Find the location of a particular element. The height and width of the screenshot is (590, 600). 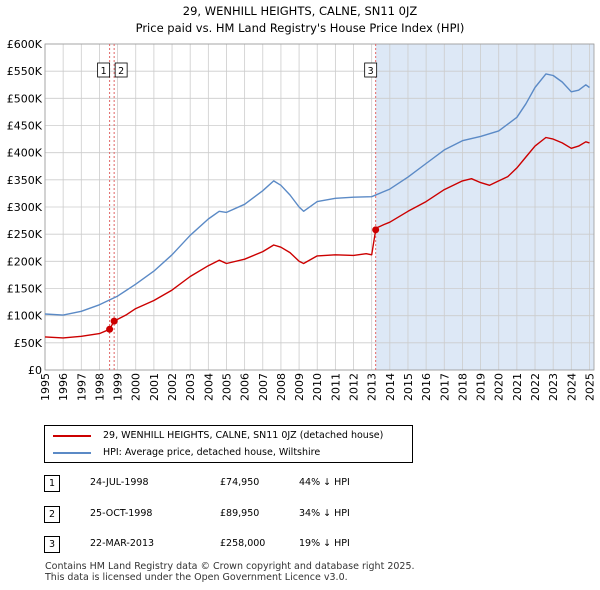

y-tick-label: £250K is located at coordinates (25, 234).